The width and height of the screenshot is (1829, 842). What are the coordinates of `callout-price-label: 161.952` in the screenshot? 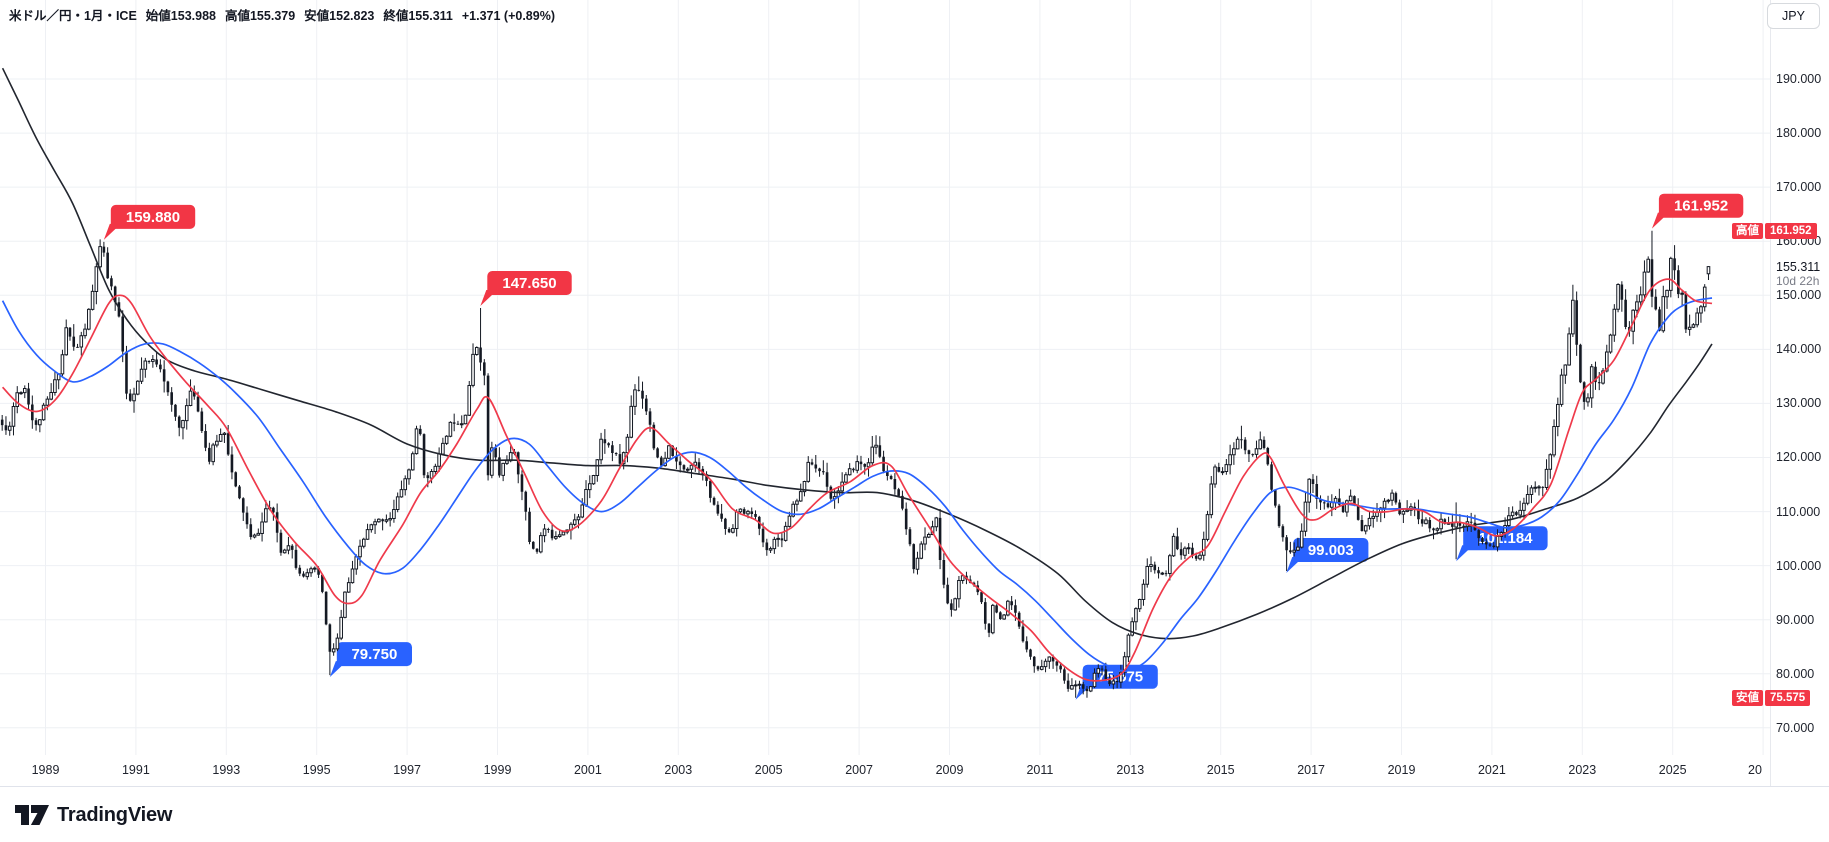 It's located at (1697, 211).